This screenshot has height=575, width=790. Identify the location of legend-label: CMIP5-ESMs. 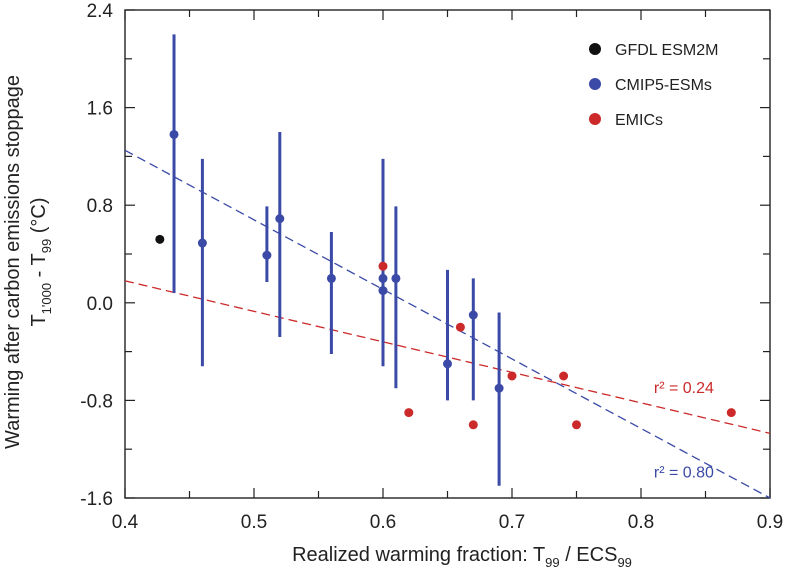
(663, 85).